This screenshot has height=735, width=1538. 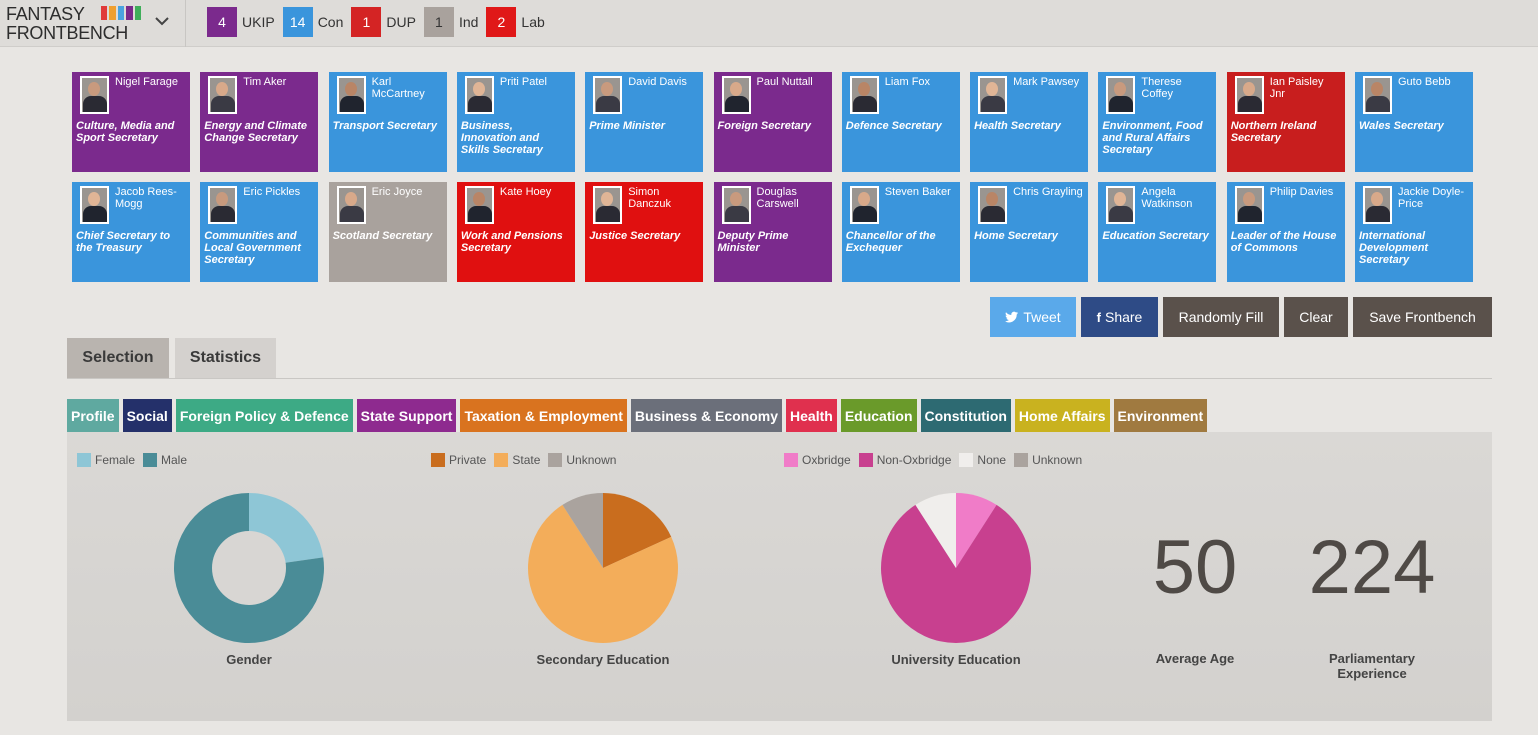 I want to click on cabinet-card: Simon Danczuk Justice Secretary, so click(x=644, y=232).